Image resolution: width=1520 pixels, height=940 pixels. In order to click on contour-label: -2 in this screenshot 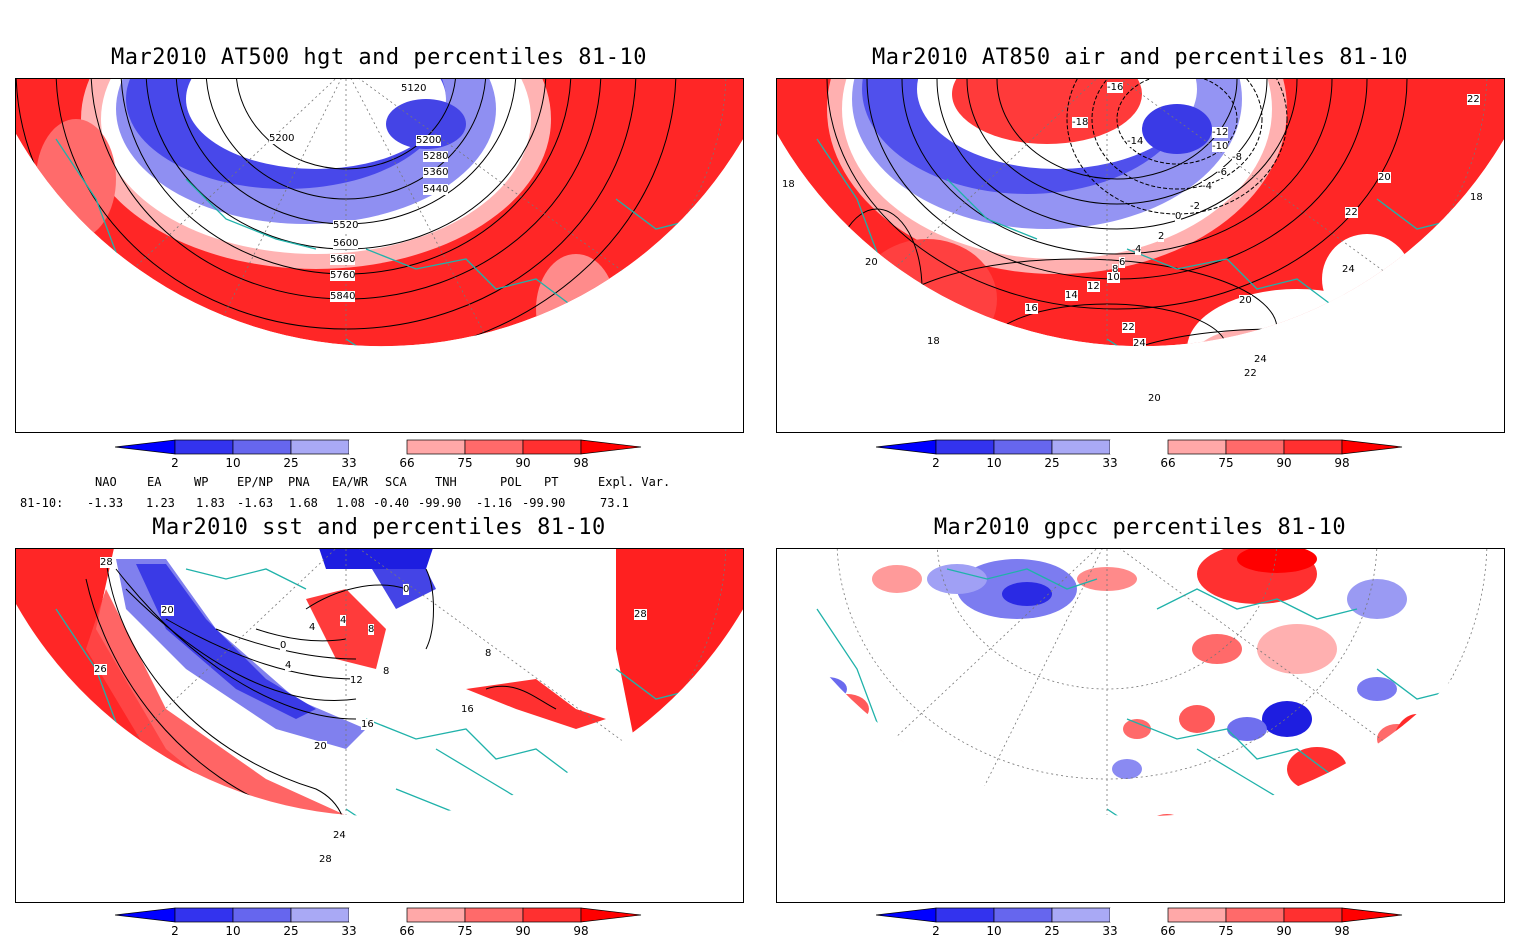, I will do `click(1195, 206)`.